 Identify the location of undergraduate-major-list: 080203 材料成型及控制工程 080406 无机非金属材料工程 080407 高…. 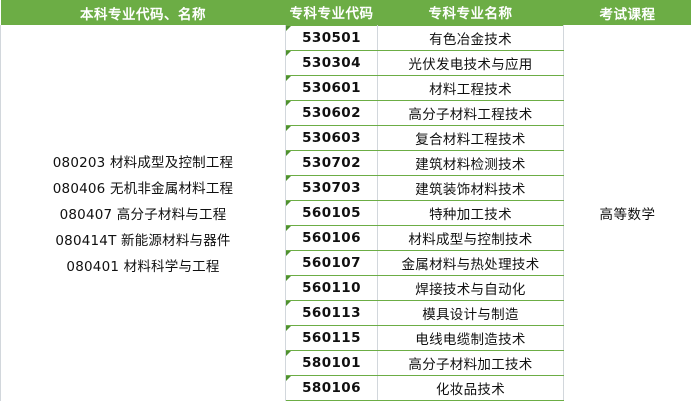
(143, 213).